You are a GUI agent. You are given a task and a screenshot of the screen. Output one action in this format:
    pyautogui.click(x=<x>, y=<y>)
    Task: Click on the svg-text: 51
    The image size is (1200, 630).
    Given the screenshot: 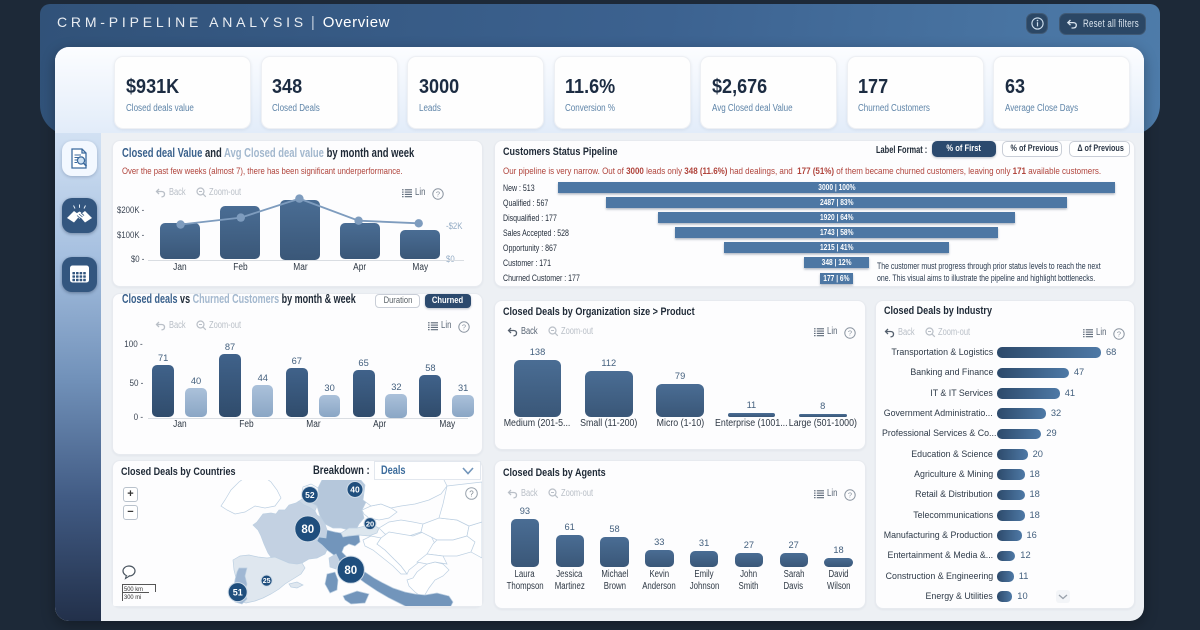 What is the action you would take?
    pyautogui.click(x=238, y=592)
    